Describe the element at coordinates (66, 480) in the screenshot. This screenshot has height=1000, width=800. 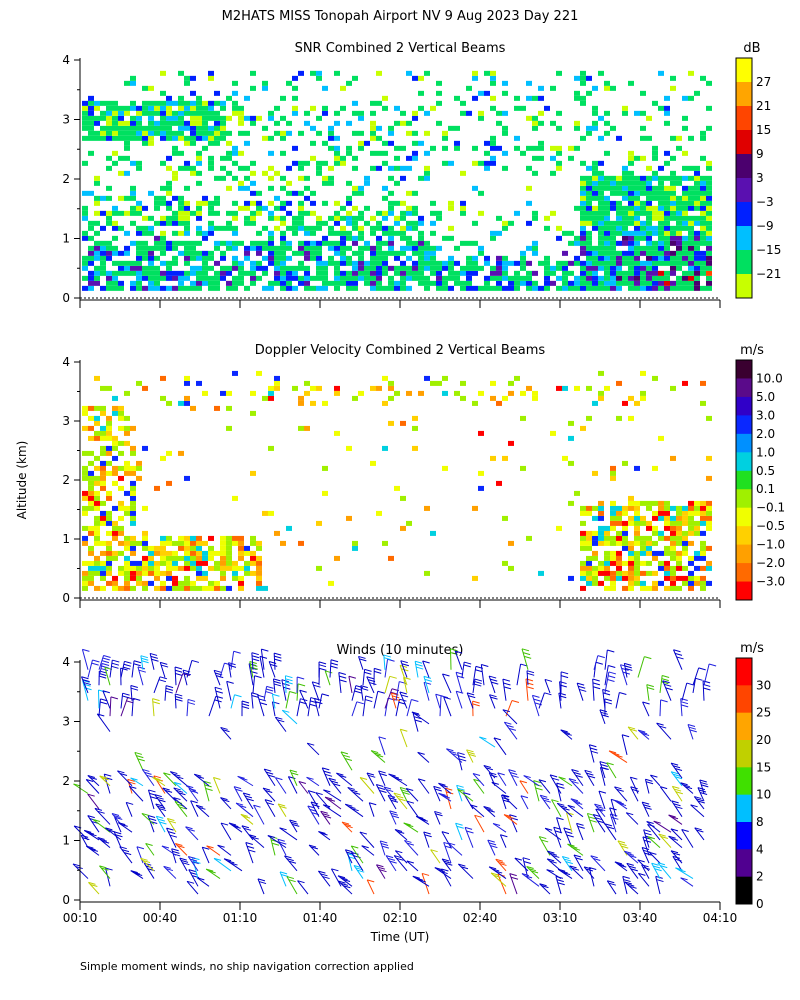
I see `y-tick-label: 2` at that location.